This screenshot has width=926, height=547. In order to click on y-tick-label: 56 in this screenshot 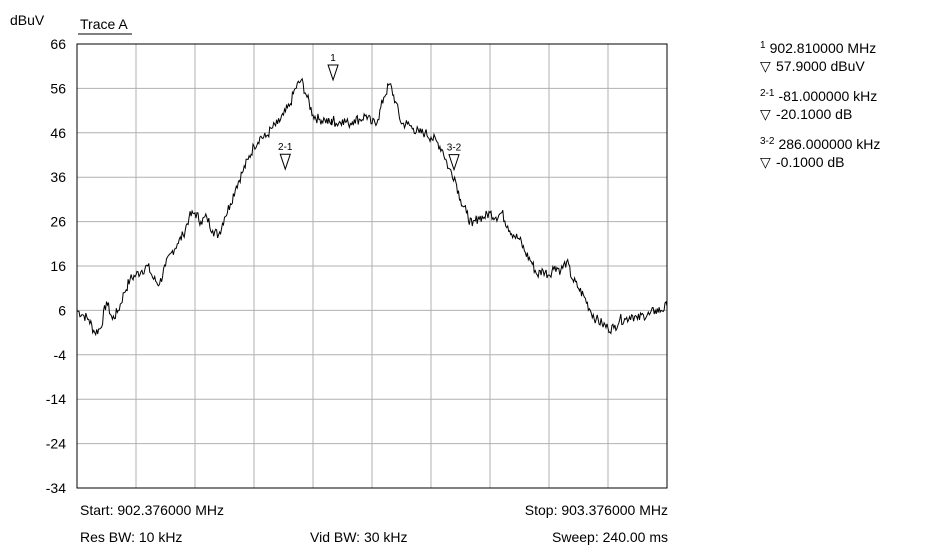, I will do `click(58, 88)`.